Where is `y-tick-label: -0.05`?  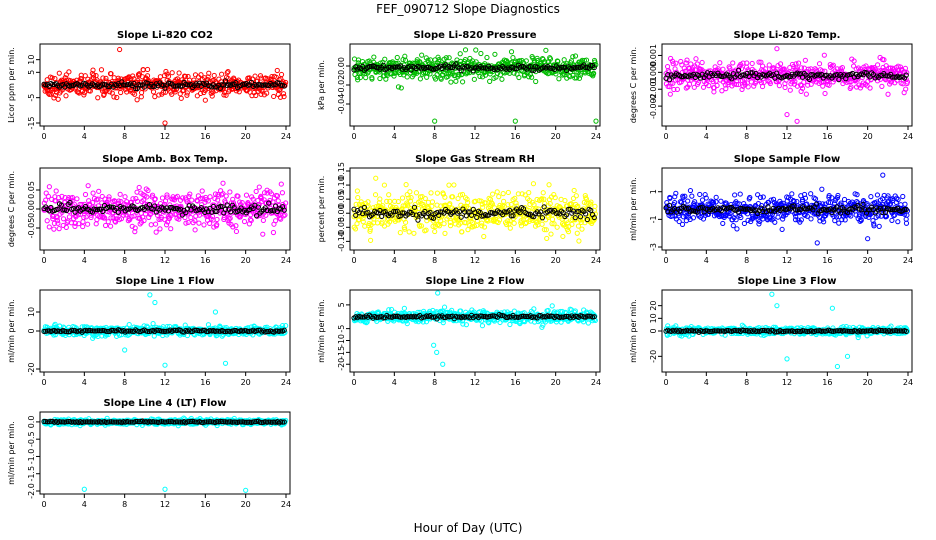 y-tick-label: -0.05 is located at coordinates (31, 228).